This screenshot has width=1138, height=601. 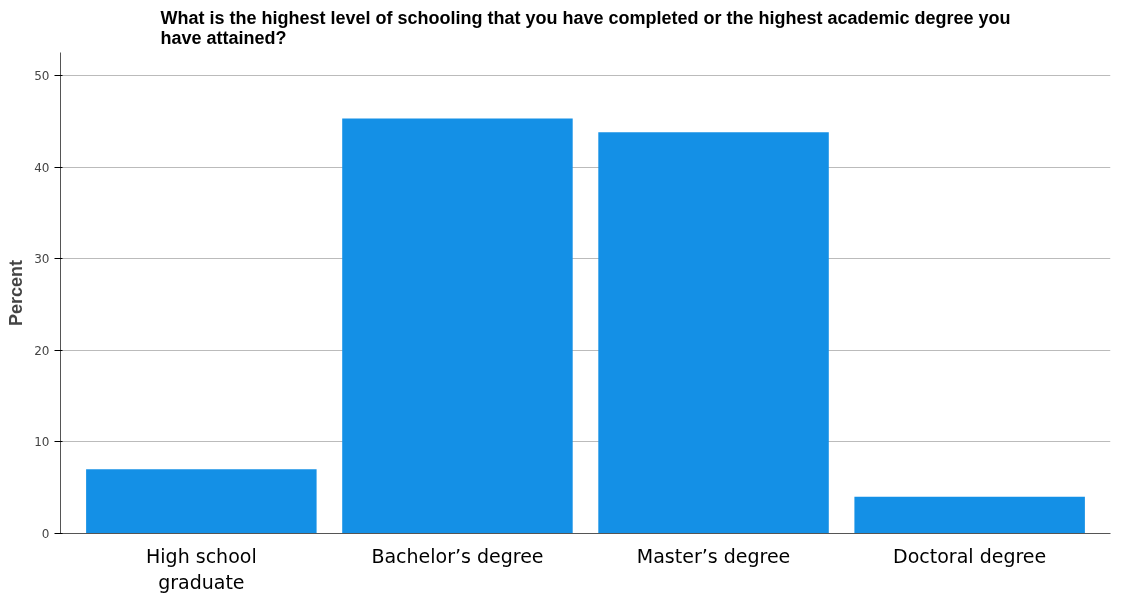 What do you see at coordinates (970, 555) in the screenshot?
I see `x-tick-label: Doctoral degree` at bounding box center [970, 555].